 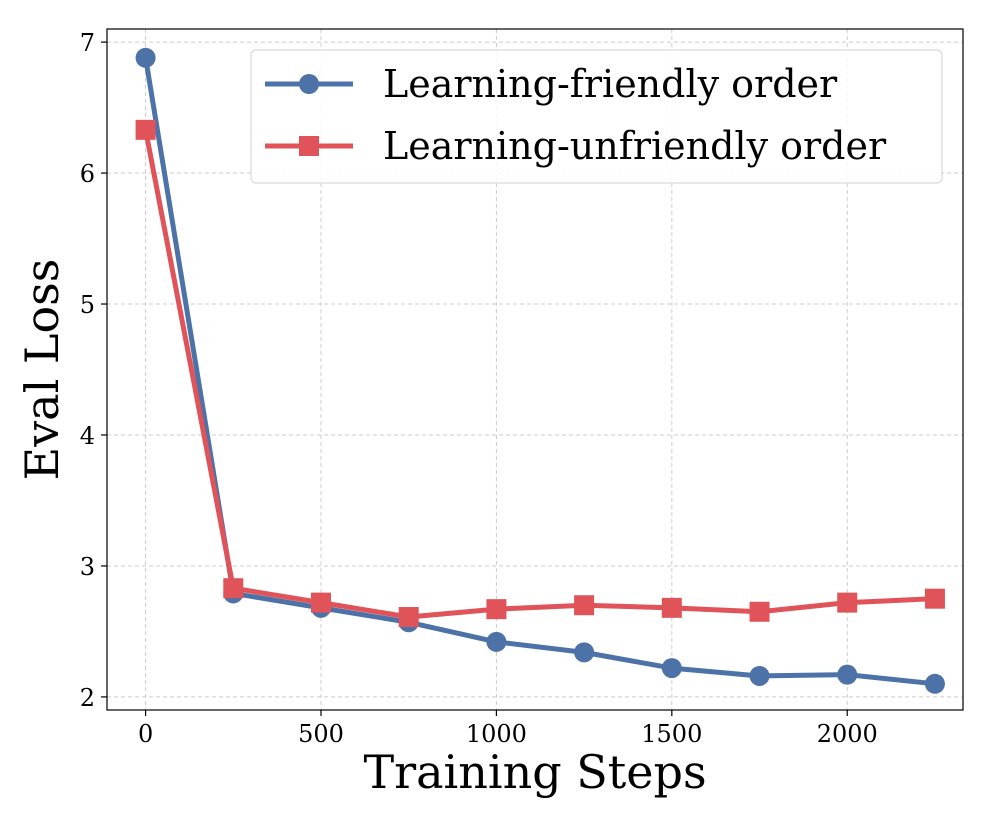 I want to click on legend-box, so click(x=596, y=116).